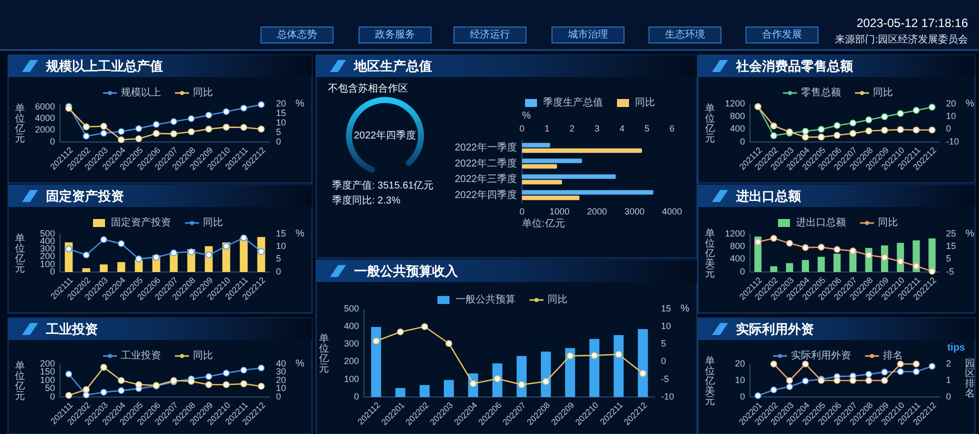 This screenshot has width=979, height=434. I want to click on legend-label: 进出口总额, so click(821, 222).